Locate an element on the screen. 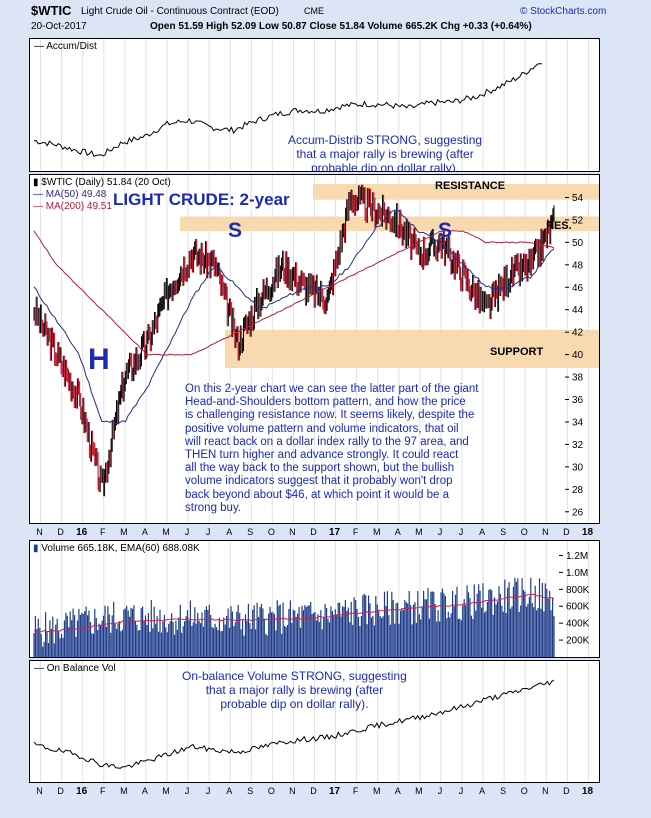  site-credit: © StockCharts.com is located at coordinates (563, 11).